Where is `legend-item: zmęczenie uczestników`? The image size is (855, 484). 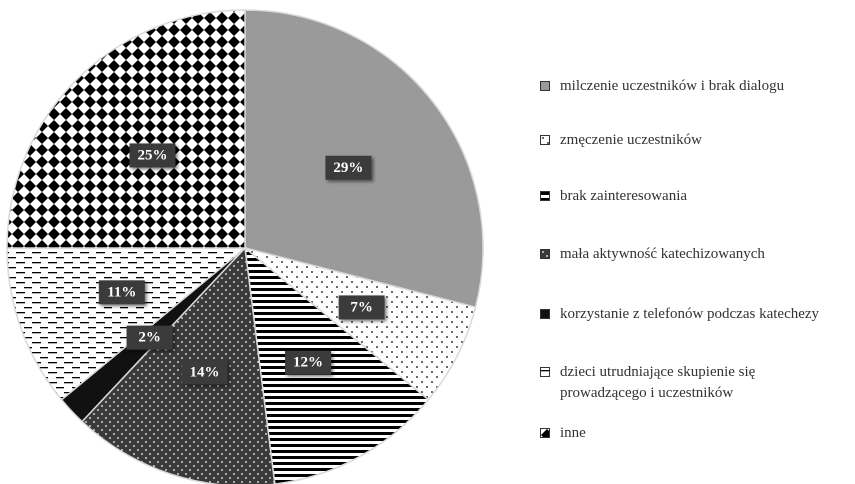
legend-item: zmęczenie uczestników is located at coordinates (690, 140).